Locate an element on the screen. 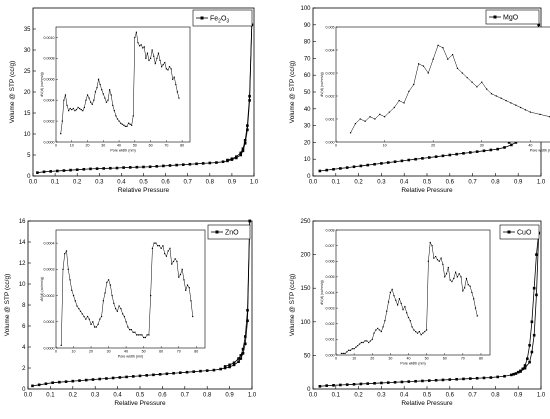 The width and height of the screenshot is (550, 419). y-tick-label: 60 is located at coordinates (307, 76).